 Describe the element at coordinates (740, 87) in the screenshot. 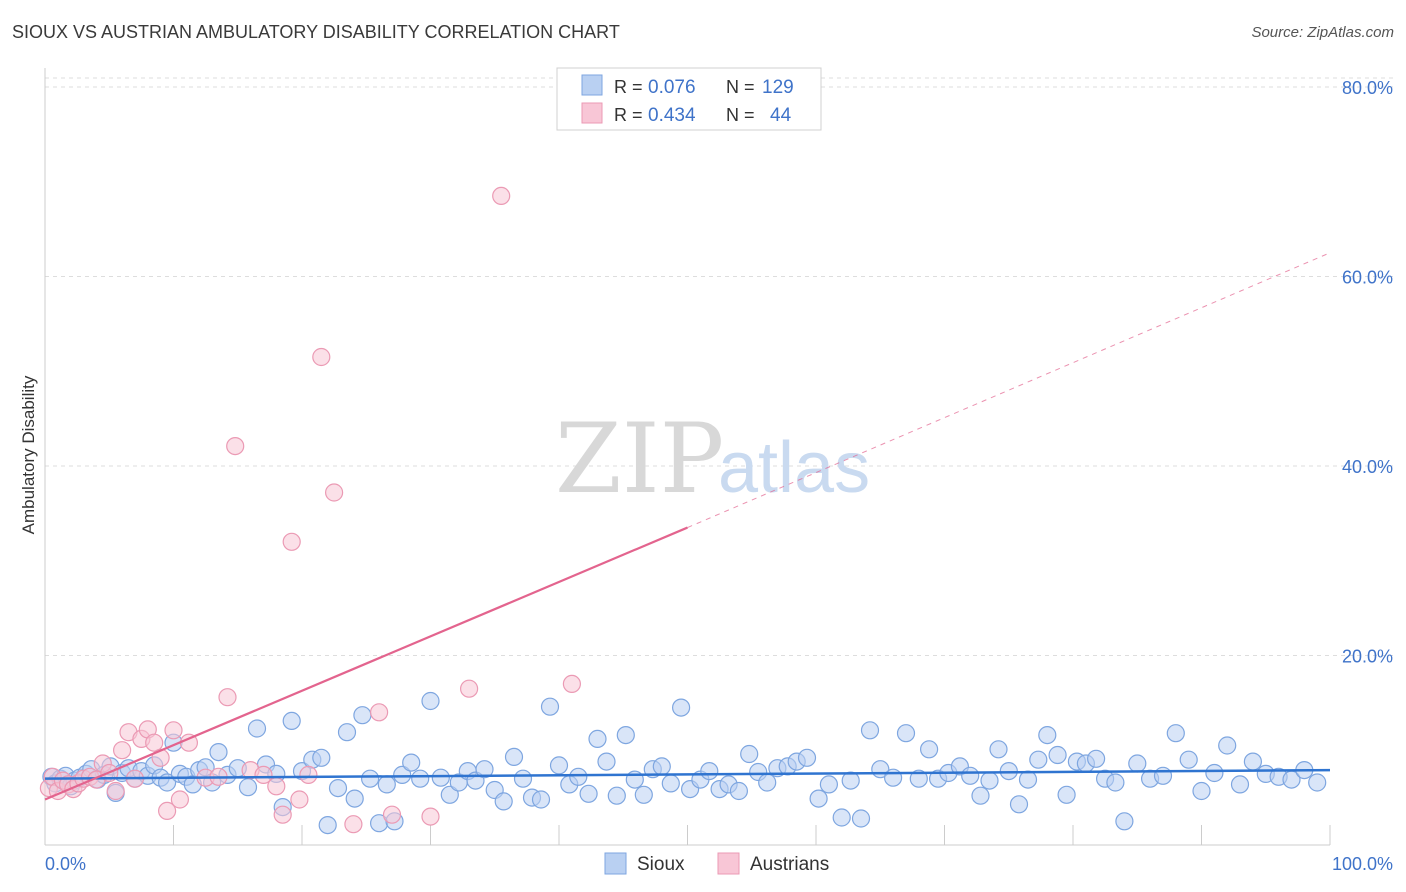

I see `stats-n-label-sioux: N =` at that location.